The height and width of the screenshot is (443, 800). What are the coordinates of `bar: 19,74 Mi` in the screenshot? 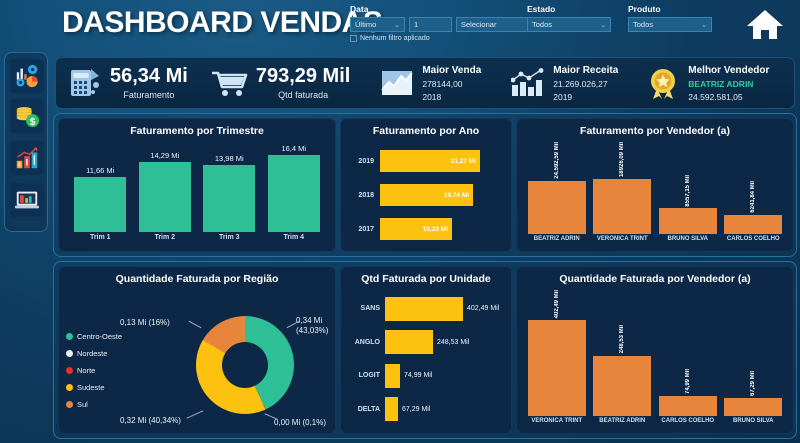 It's located at (426, 195).